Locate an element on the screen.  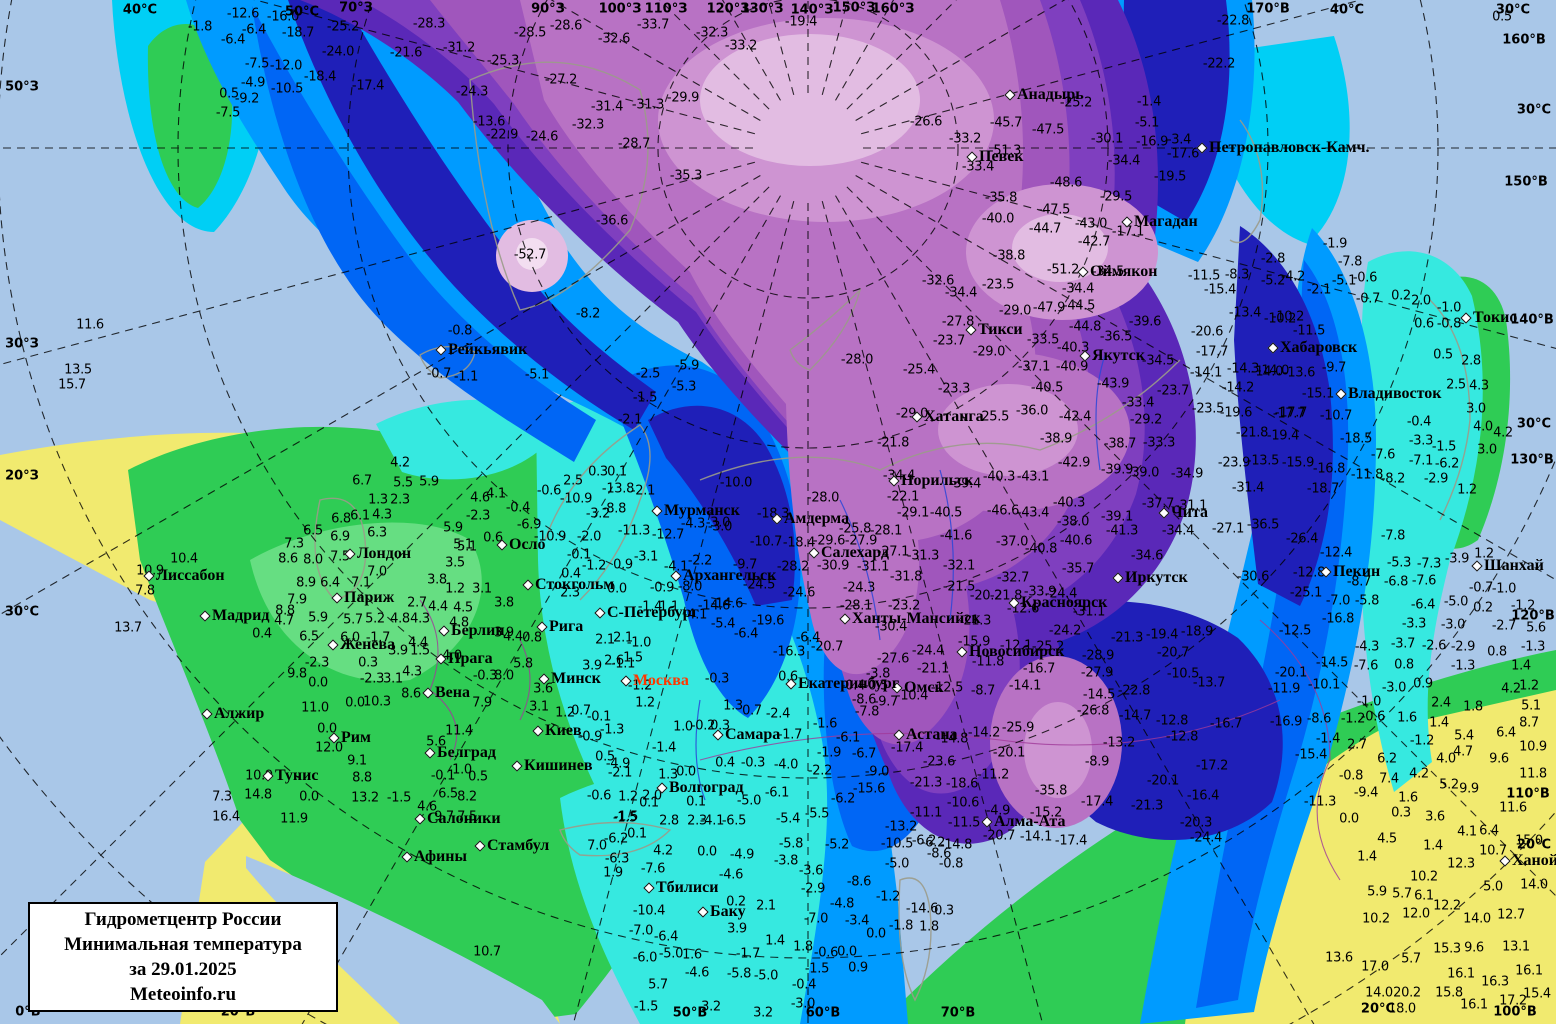
temp-label: 10.4 is located at coordinates (184, 559).